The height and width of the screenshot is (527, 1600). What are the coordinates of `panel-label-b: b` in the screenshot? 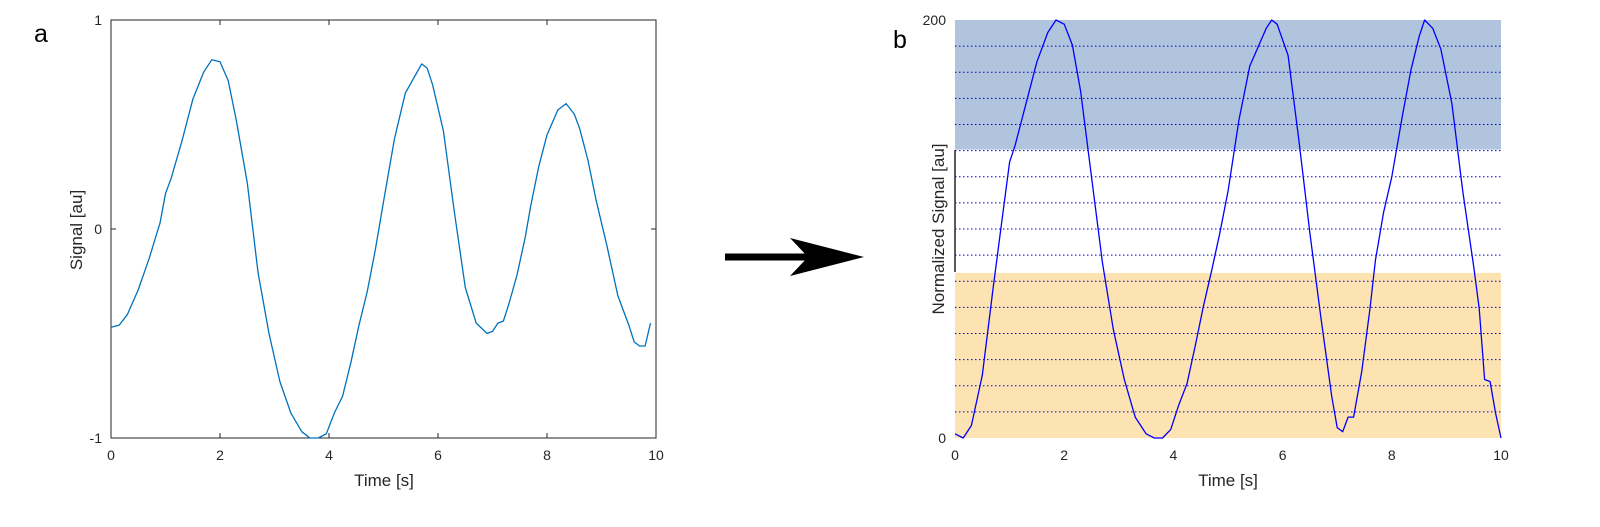 It's located at (900, 40).